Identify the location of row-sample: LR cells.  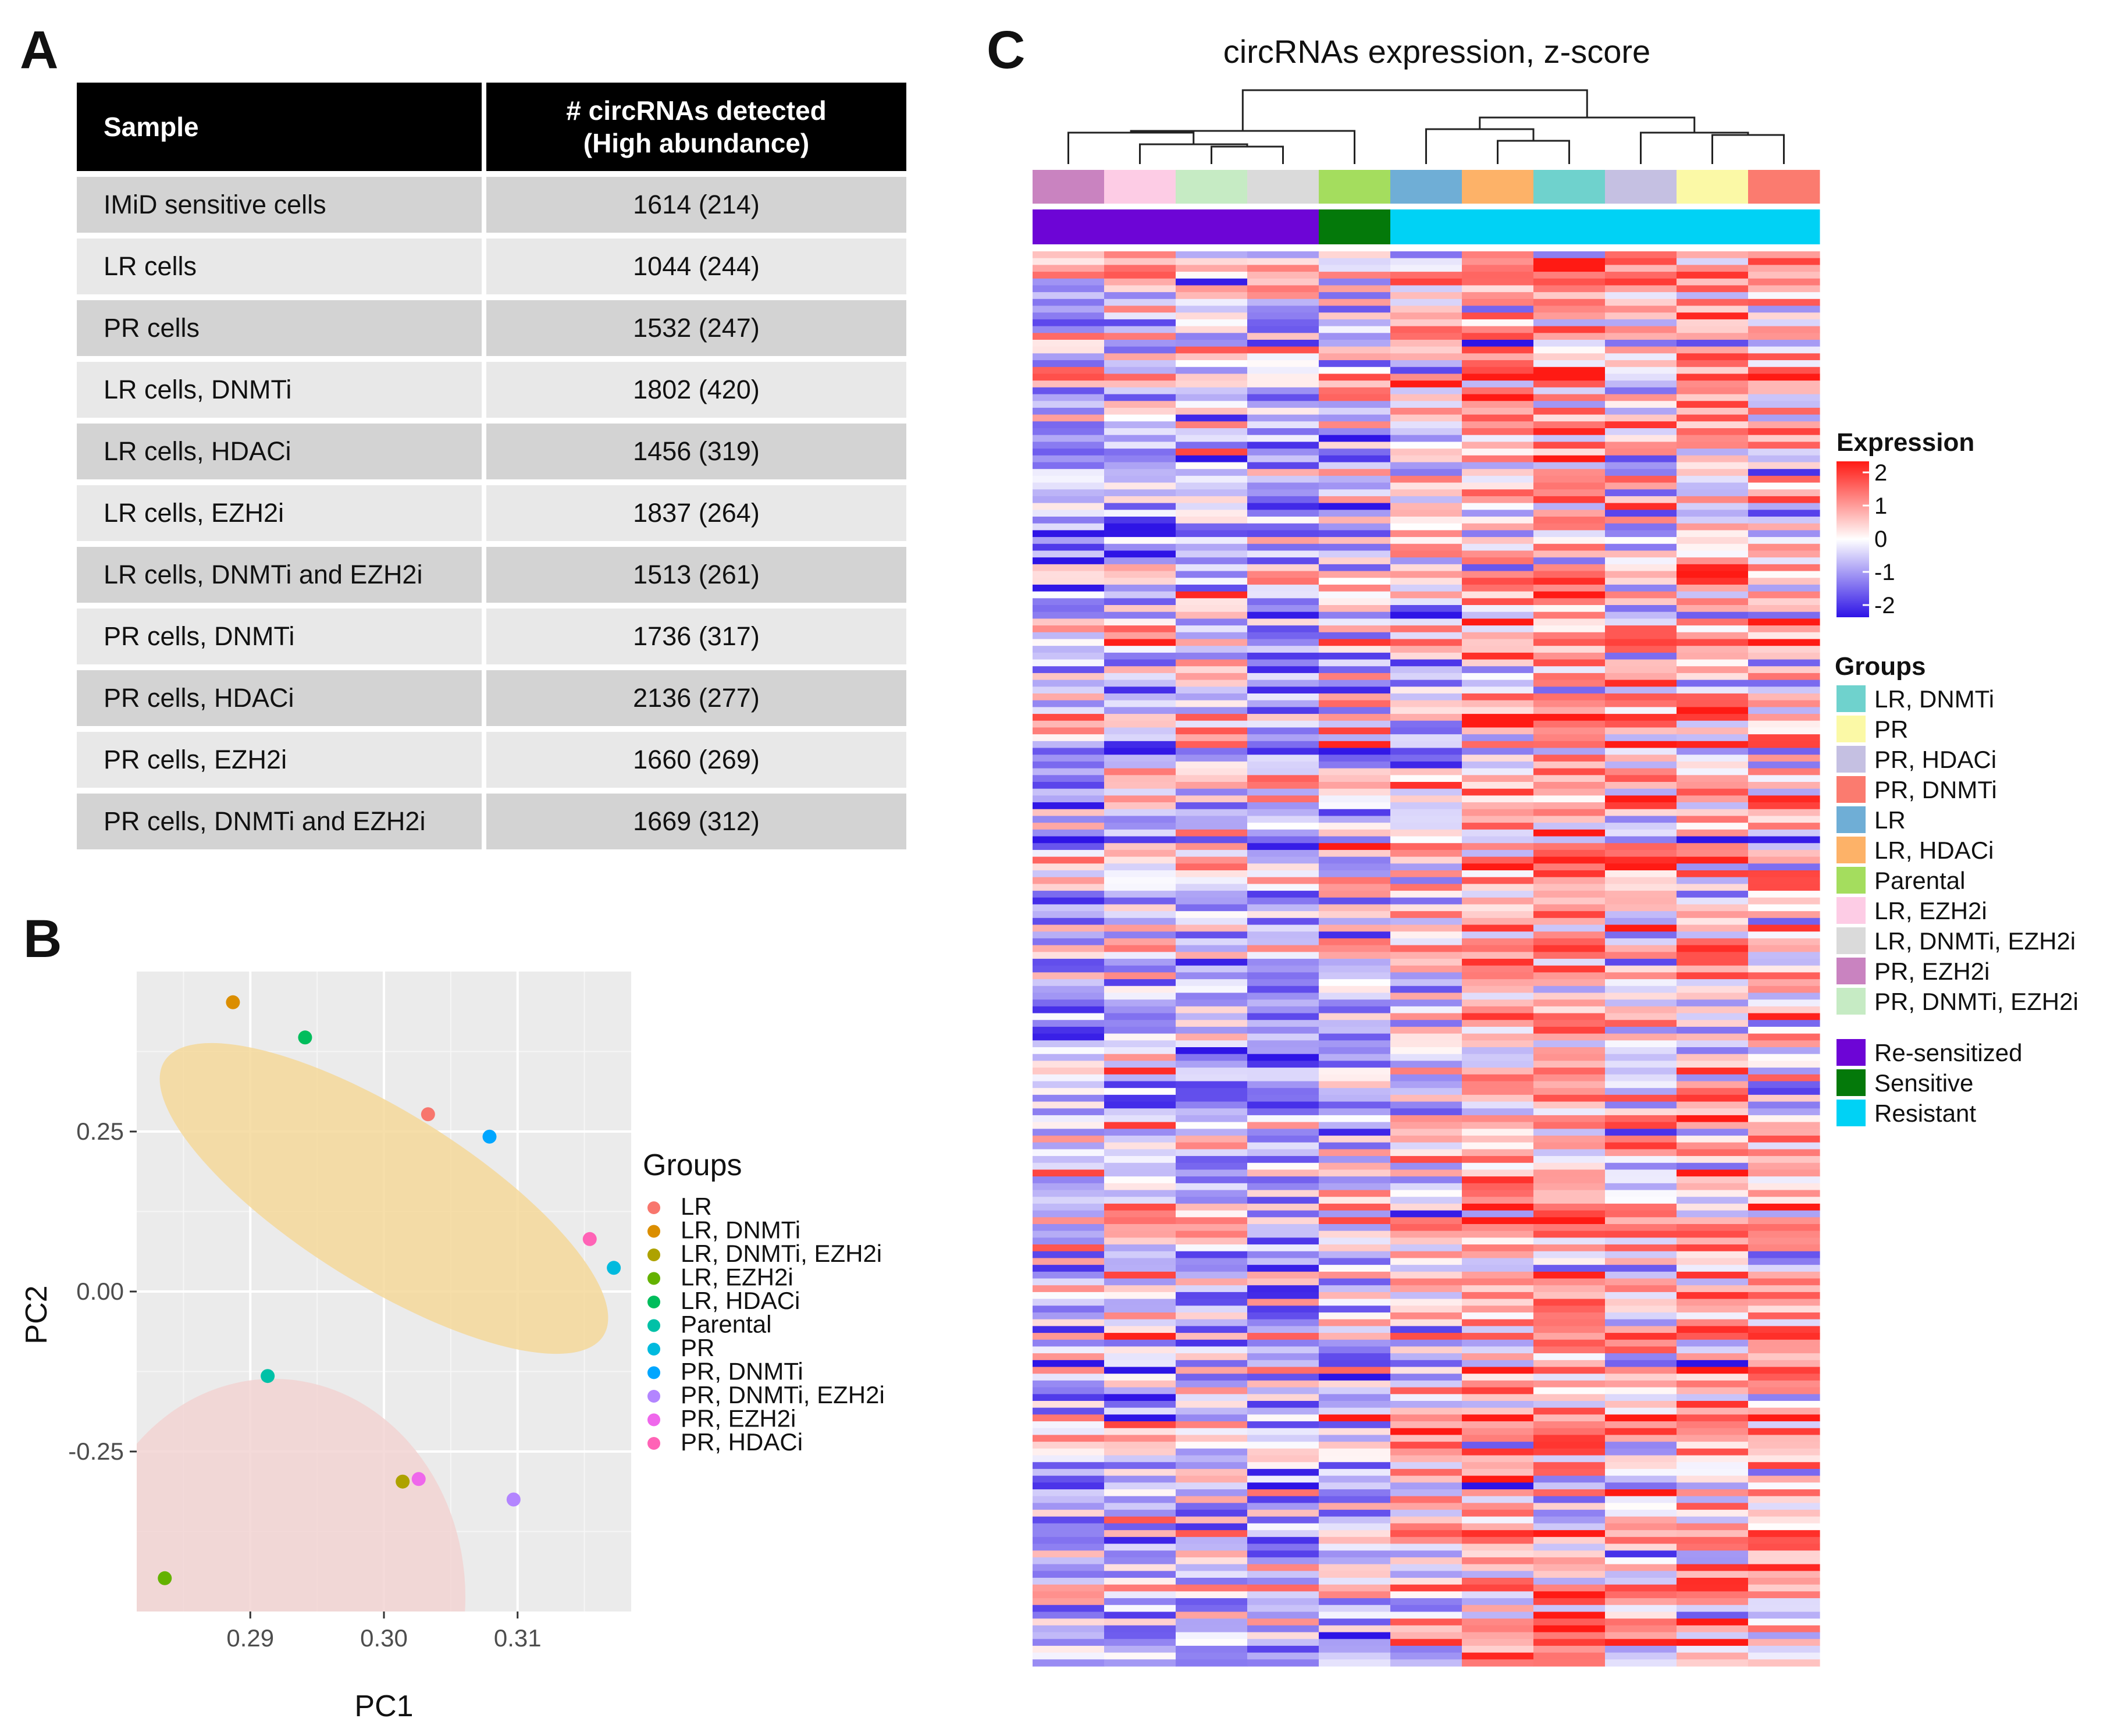
(281, 267).